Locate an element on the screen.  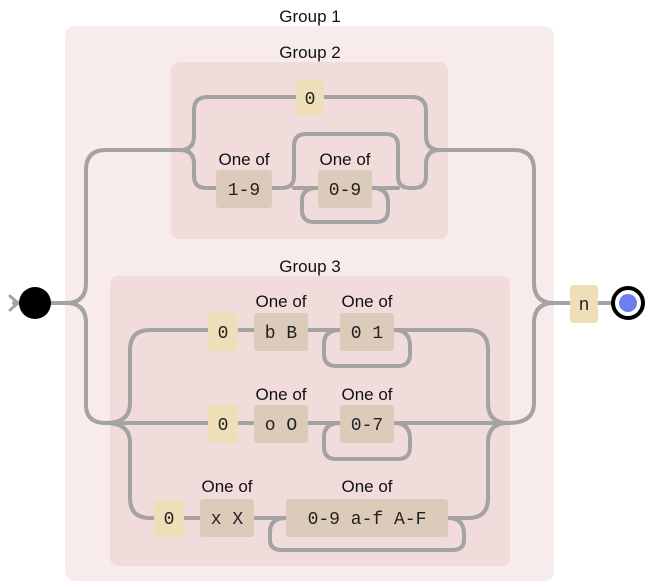
bin-prefix-label: One of is located at coordinates (280, 301).